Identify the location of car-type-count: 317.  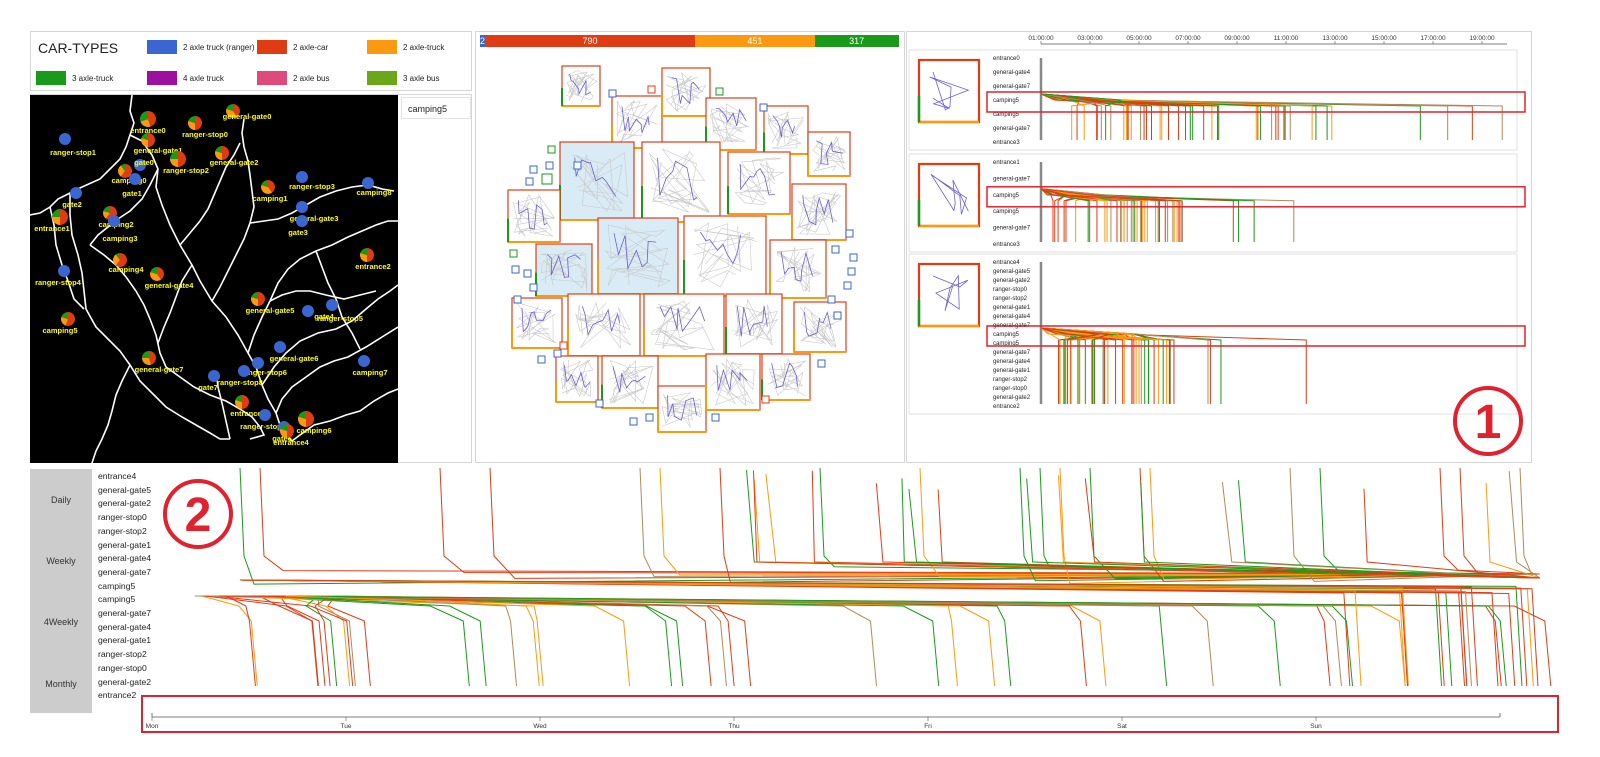
(856, 41).